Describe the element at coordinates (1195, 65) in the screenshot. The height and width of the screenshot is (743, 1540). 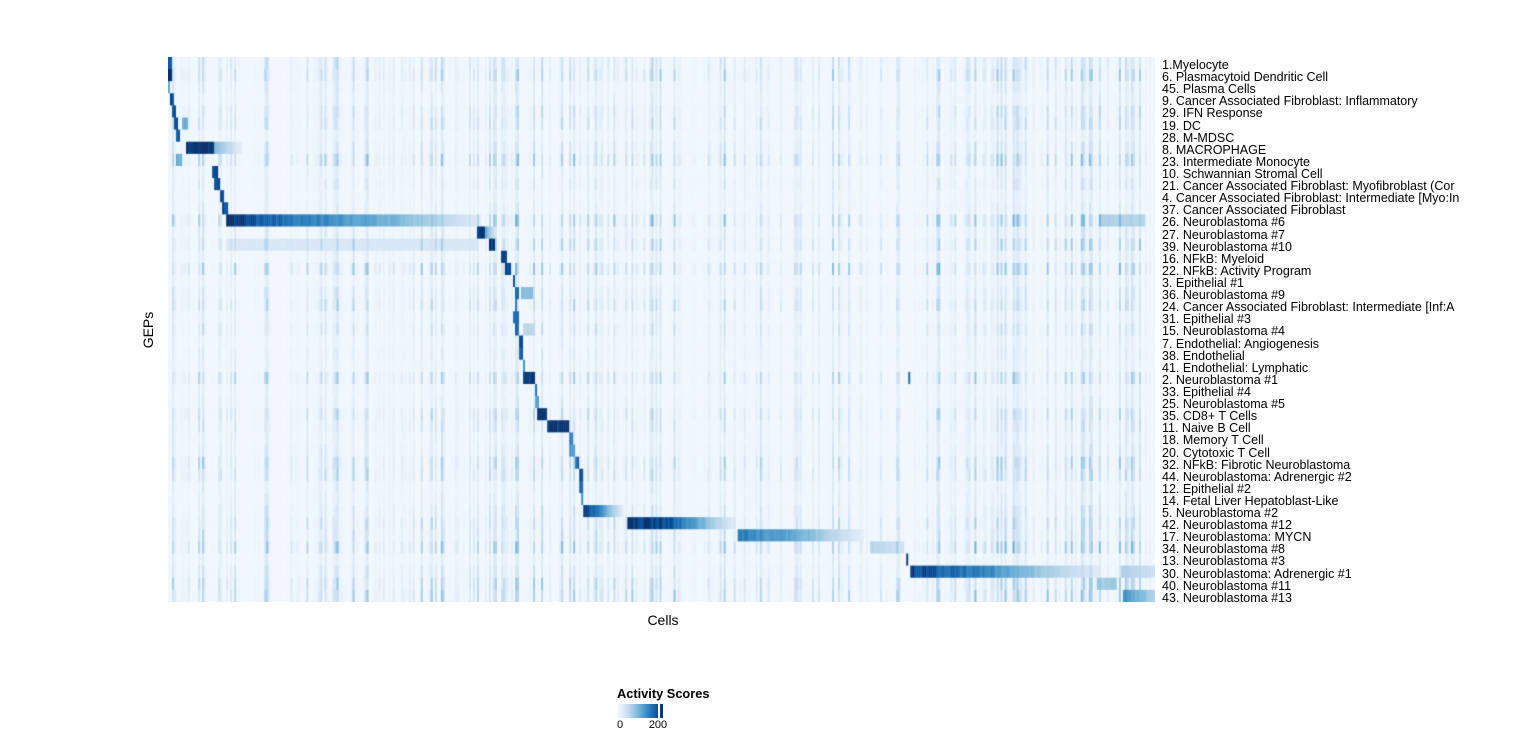
I see `row-label: 1.Myelocyte` at that location.